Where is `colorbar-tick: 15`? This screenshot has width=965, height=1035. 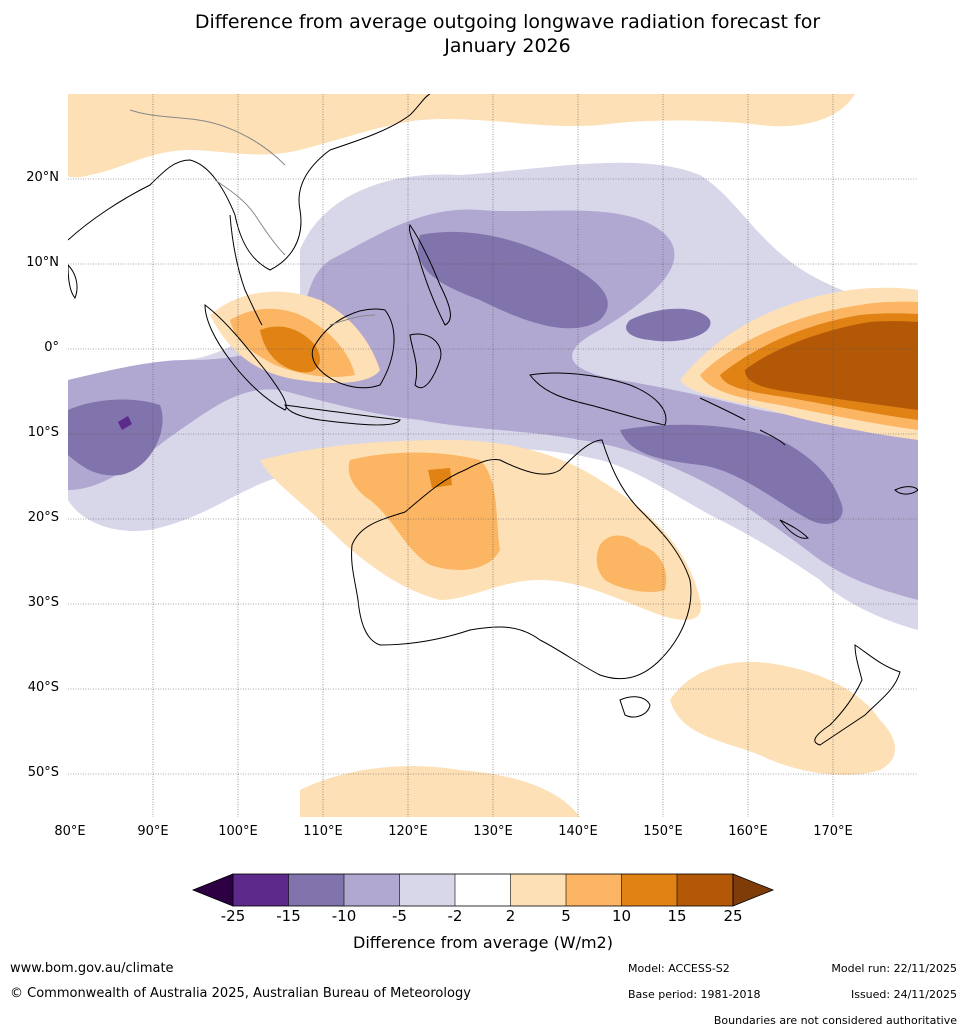
colorbar-tick: 15 is located at coordinates (677, 916).